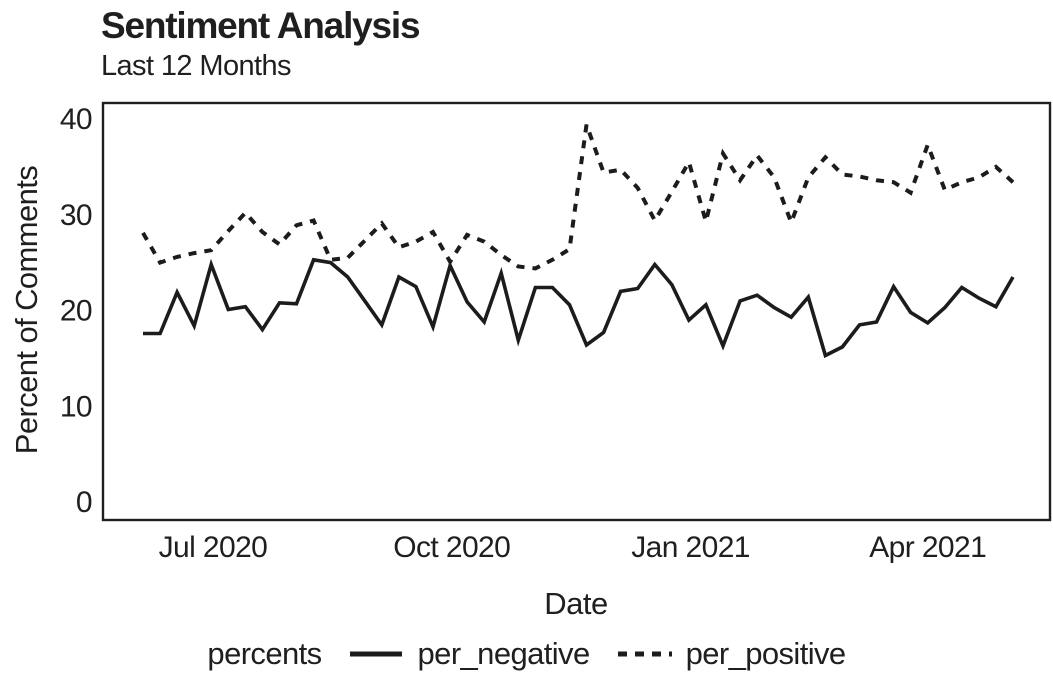 This screenshot has height=686, width=1053. Describe the element at coordinates (451, 547) in the screenshot. I see `x-tick-label: Oct 2020` at that location.